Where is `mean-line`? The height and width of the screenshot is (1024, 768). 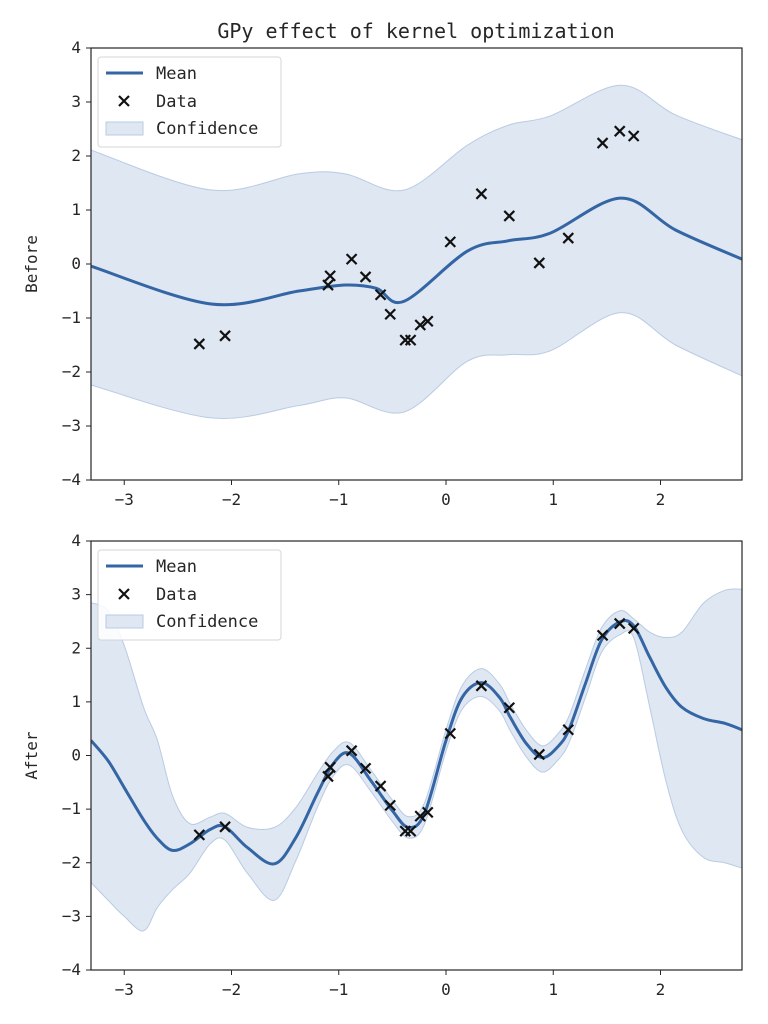
mean-line is located at coordinates (416, 251).